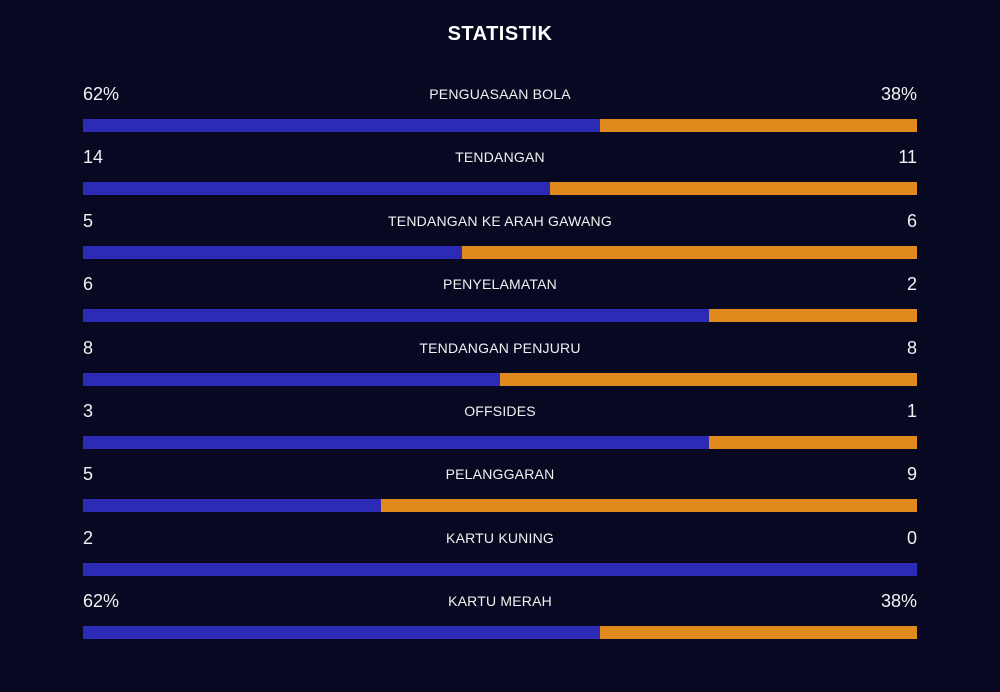  What do you see at coordinates (500, 410) in the screenshot?
I see `stat-label: OFFSIDES` at bounding box center [500, 410].